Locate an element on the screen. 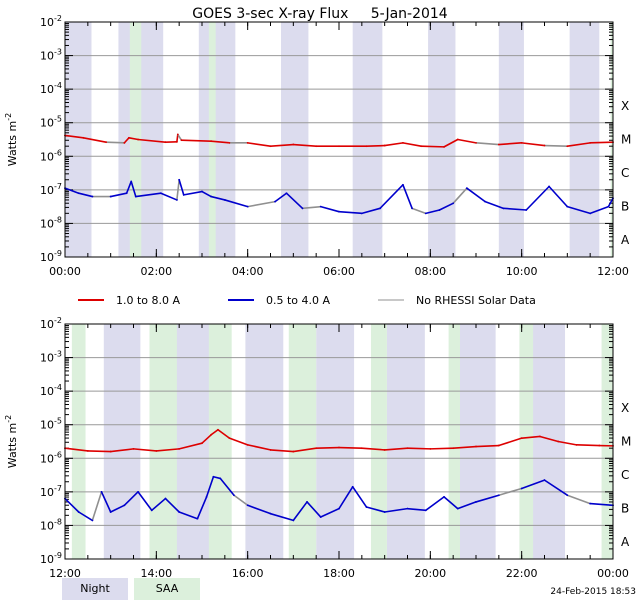 Image resolution: width=640 pixels, height=600 pixels. panel-top-y-tick-label: 10⁻⁶ is located at coordinates (51, 155).